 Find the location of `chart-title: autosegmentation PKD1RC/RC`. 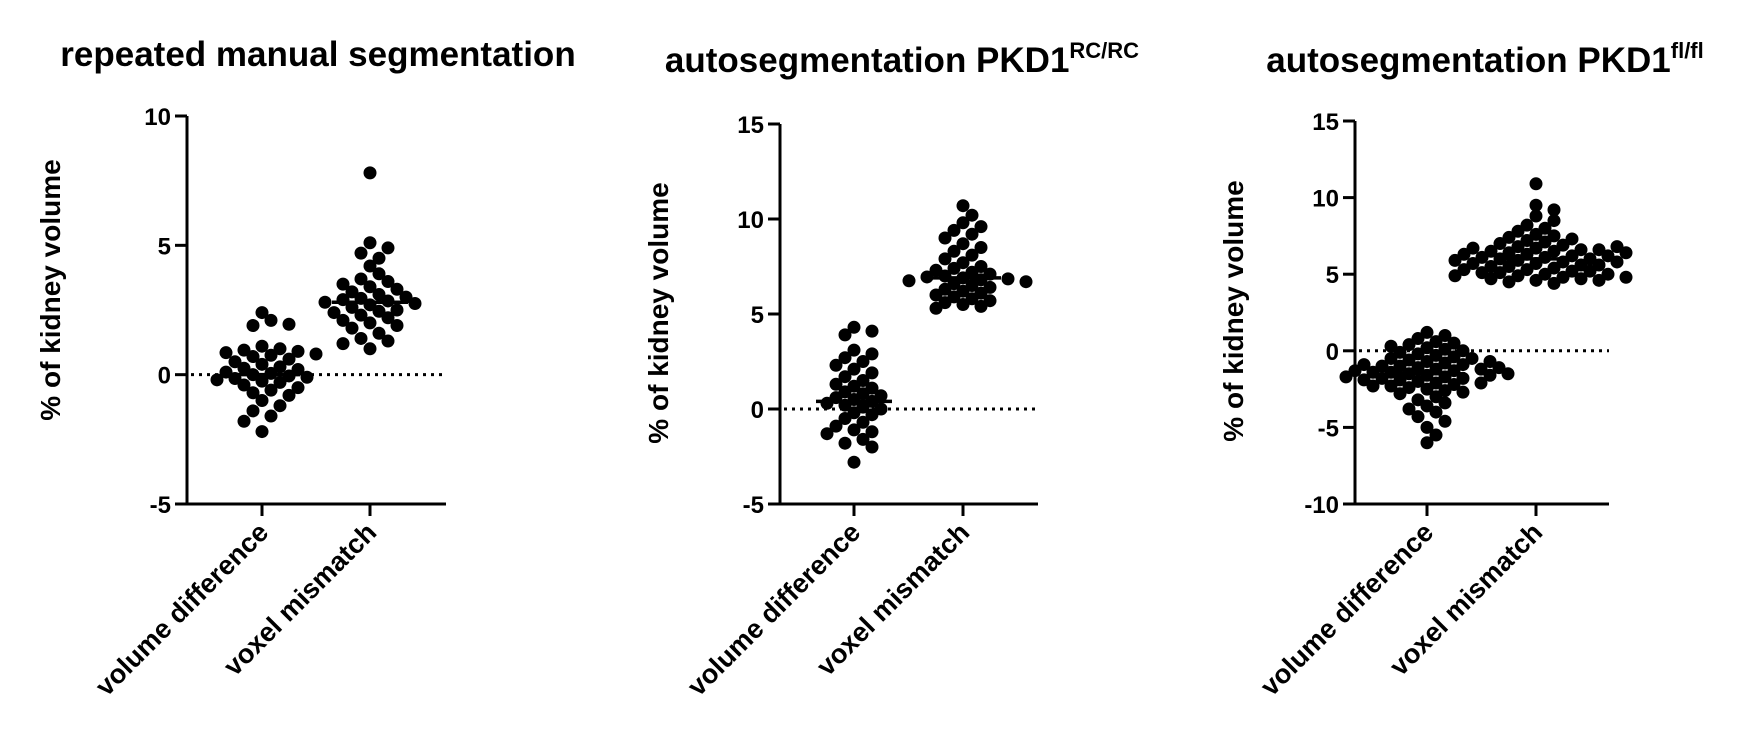

chart-title: autosegmentation PKD1RC/RC is located at coordinates (902, 59).